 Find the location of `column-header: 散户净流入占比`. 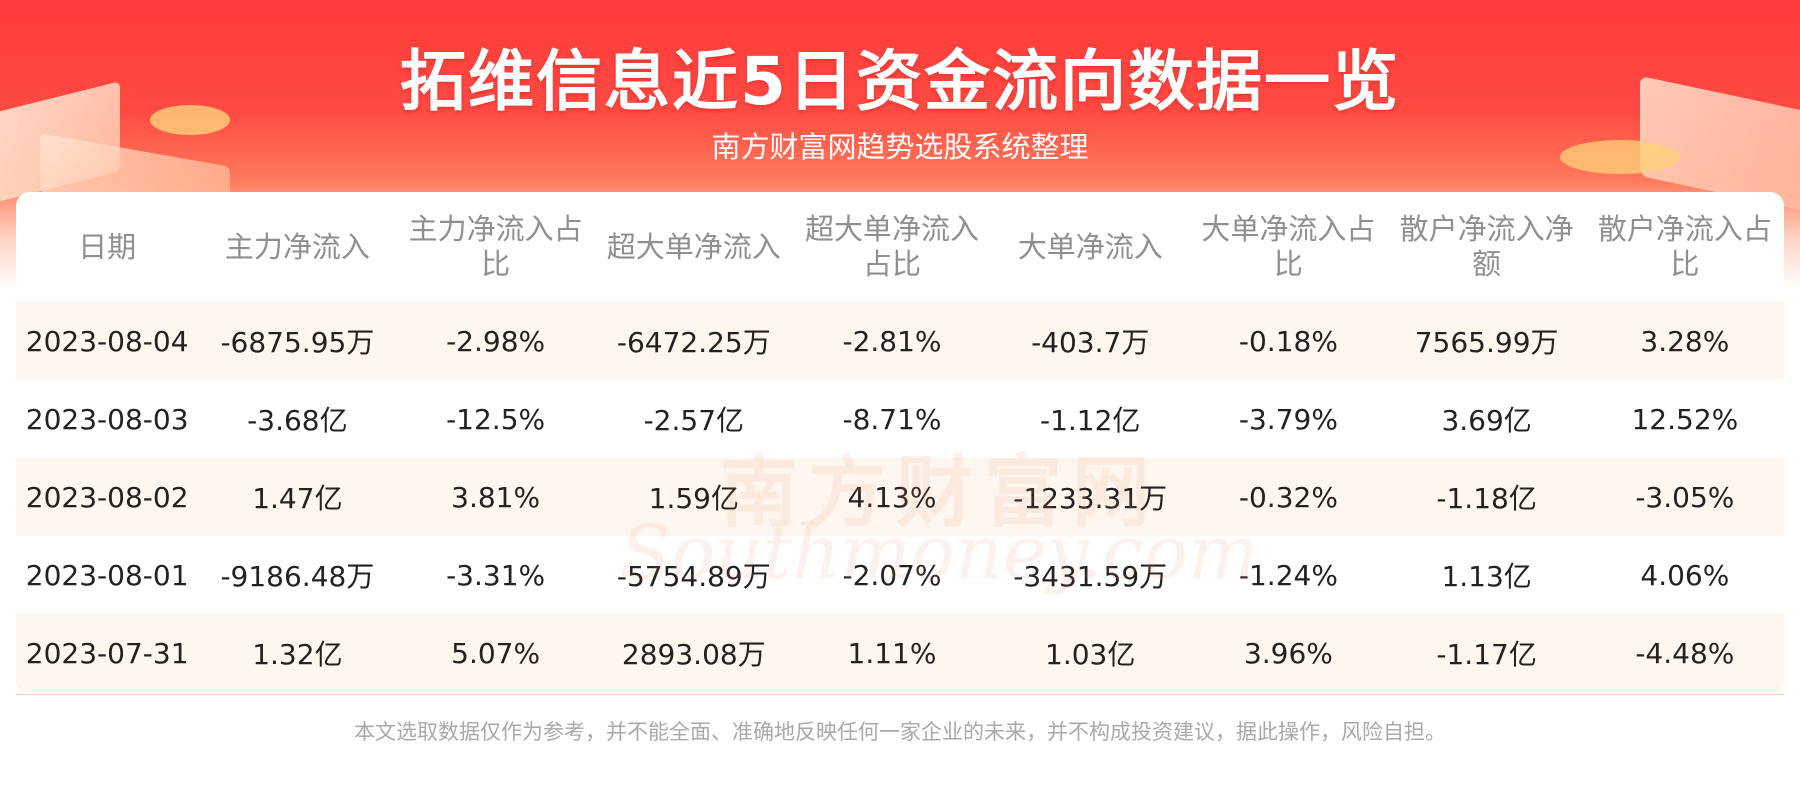

column-header: 散户净流入占比 is located at coordinates (1684, 246).